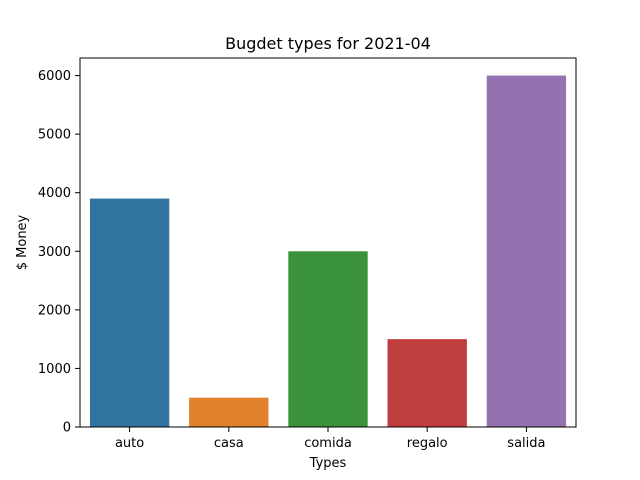  I want to click on x-tick-label-auto: auto, so click(129, 443).